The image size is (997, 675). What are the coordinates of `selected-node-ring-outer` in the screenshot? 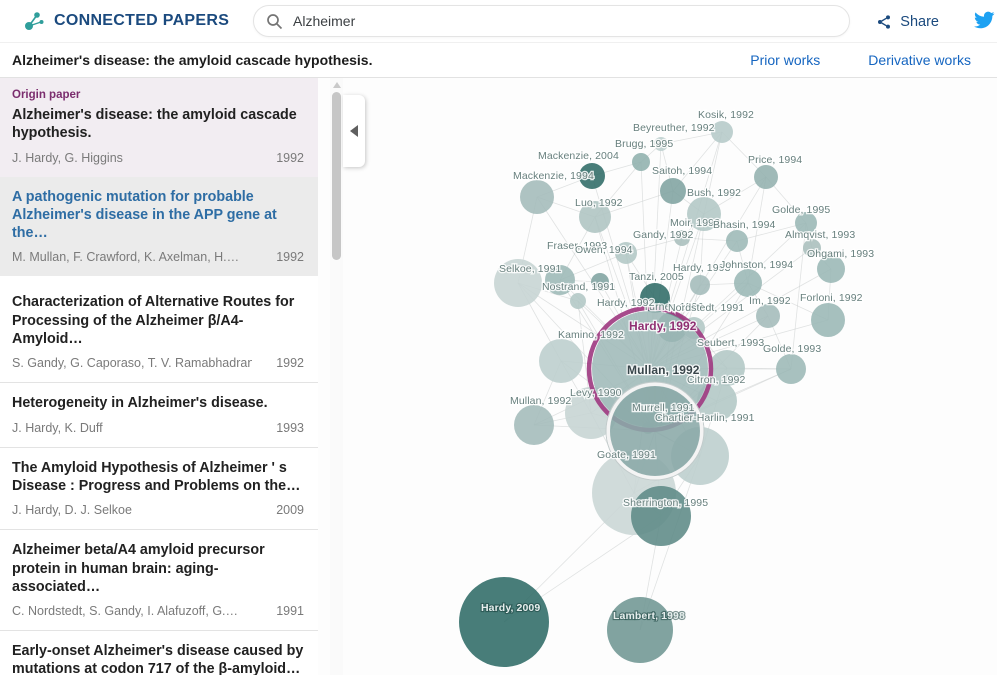 It's located at (655, 431).